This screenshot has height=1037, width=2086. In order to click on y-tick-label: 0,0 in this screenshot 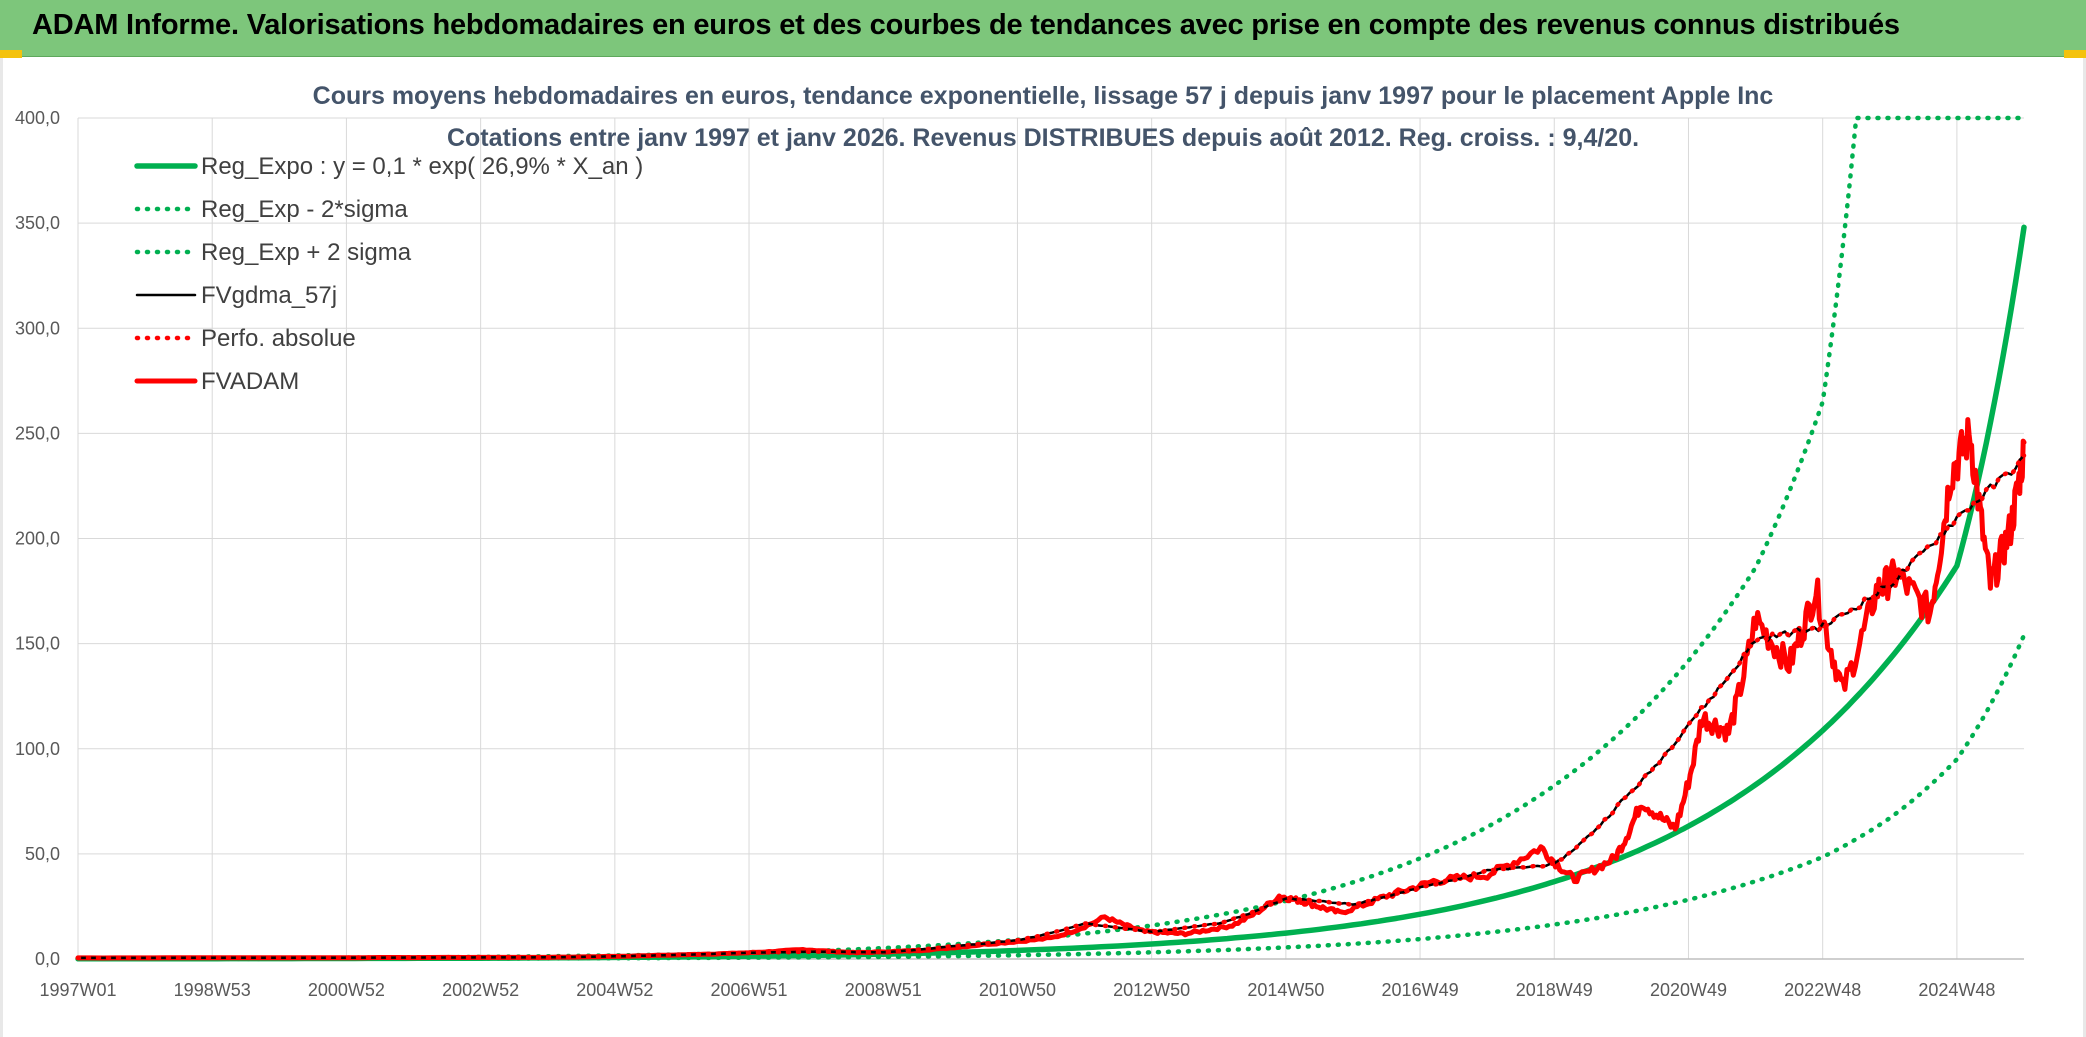, I will do `click(47, 959)`.